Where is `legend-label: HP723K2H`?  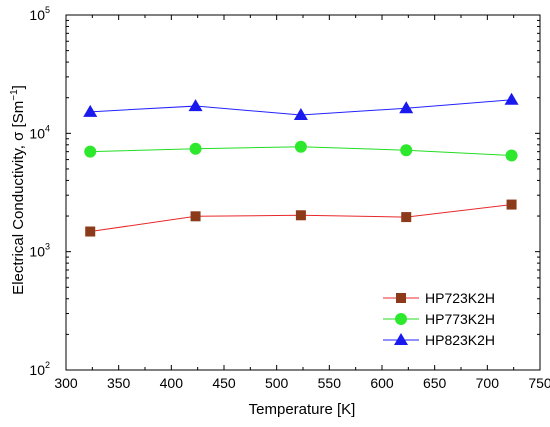 legend-label: HP723K2H is located at coordinates (460, 298).